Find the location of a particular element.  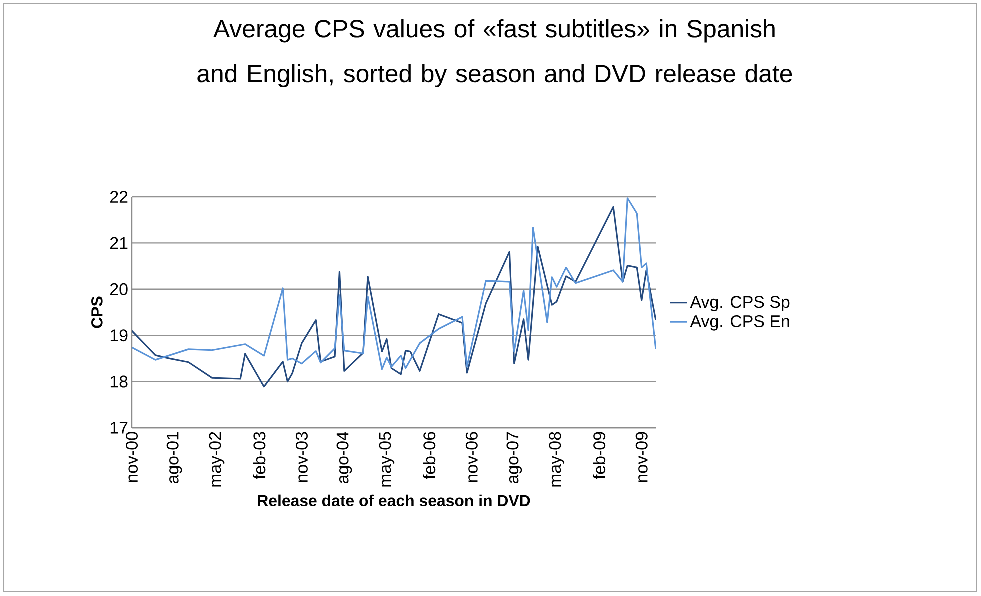

x-tick-label: ago-01 is located at coordinates (174, 458).